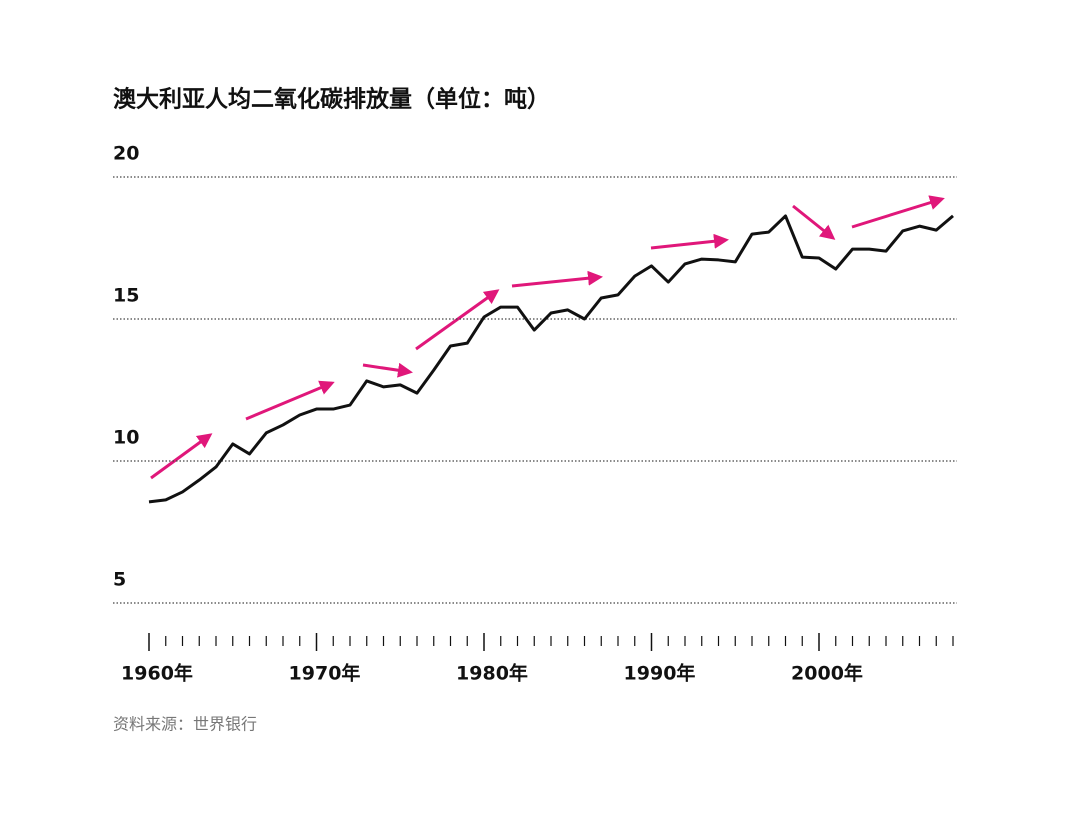 Image resolution: width=1080 pixels, height=834 pixels. Describe the element at coordinates (126, 438) in the screenshot. I see `y-tick-label: 10` at that location.